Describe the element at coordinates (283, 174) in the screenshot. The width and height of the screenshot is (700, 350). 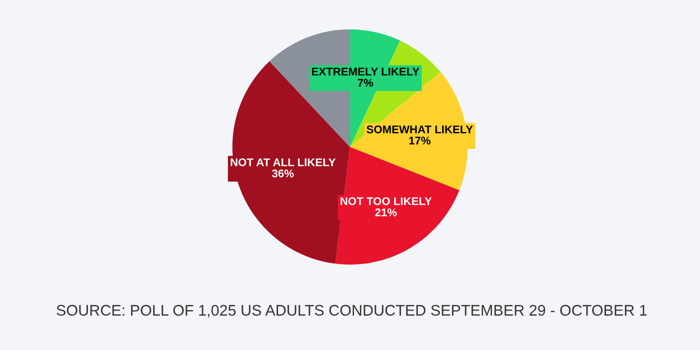
I see `data-label: 36%` at that location.